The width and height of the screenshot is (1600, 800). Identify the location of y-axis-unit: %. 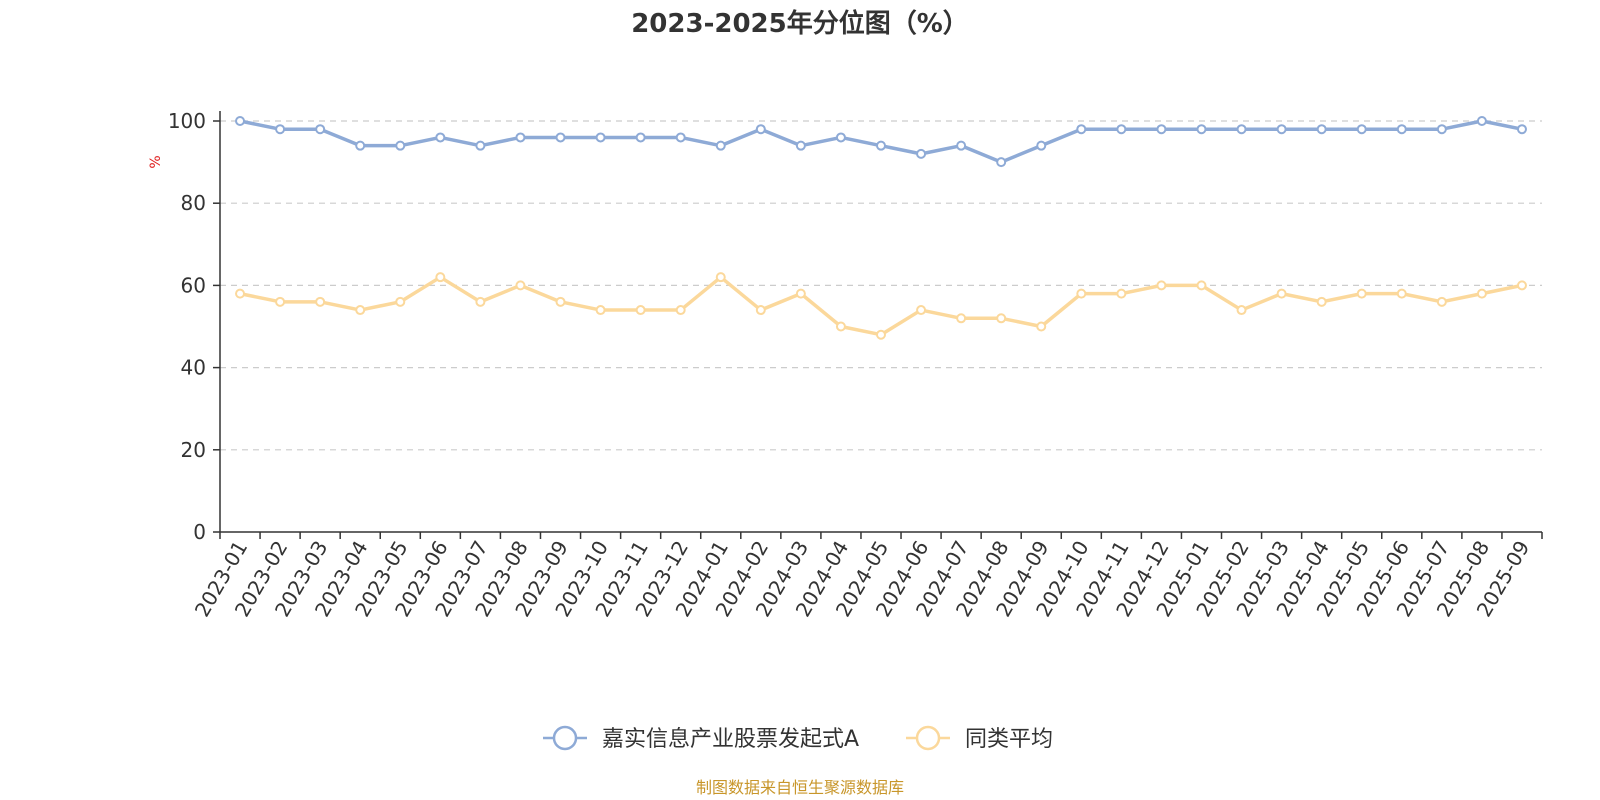
(156, 161).